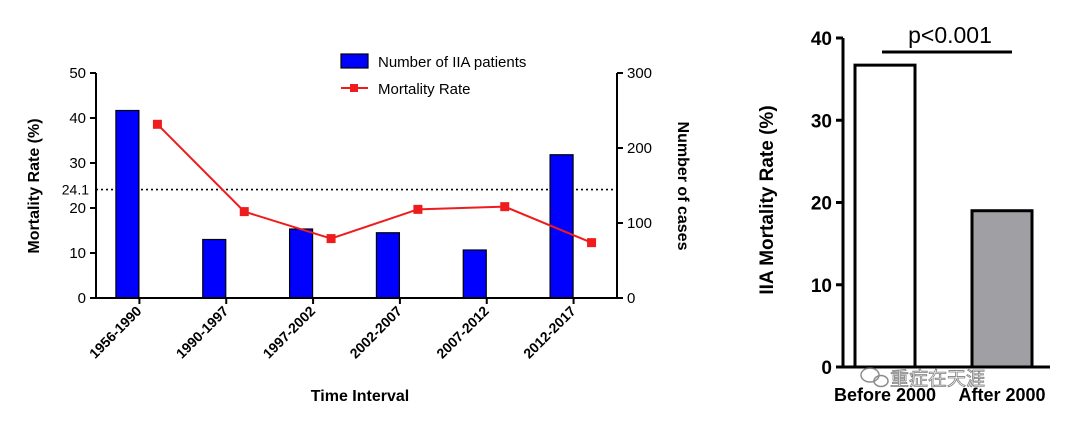  I want to click on watermark-text: 重症在天涯, so click(937, 379).